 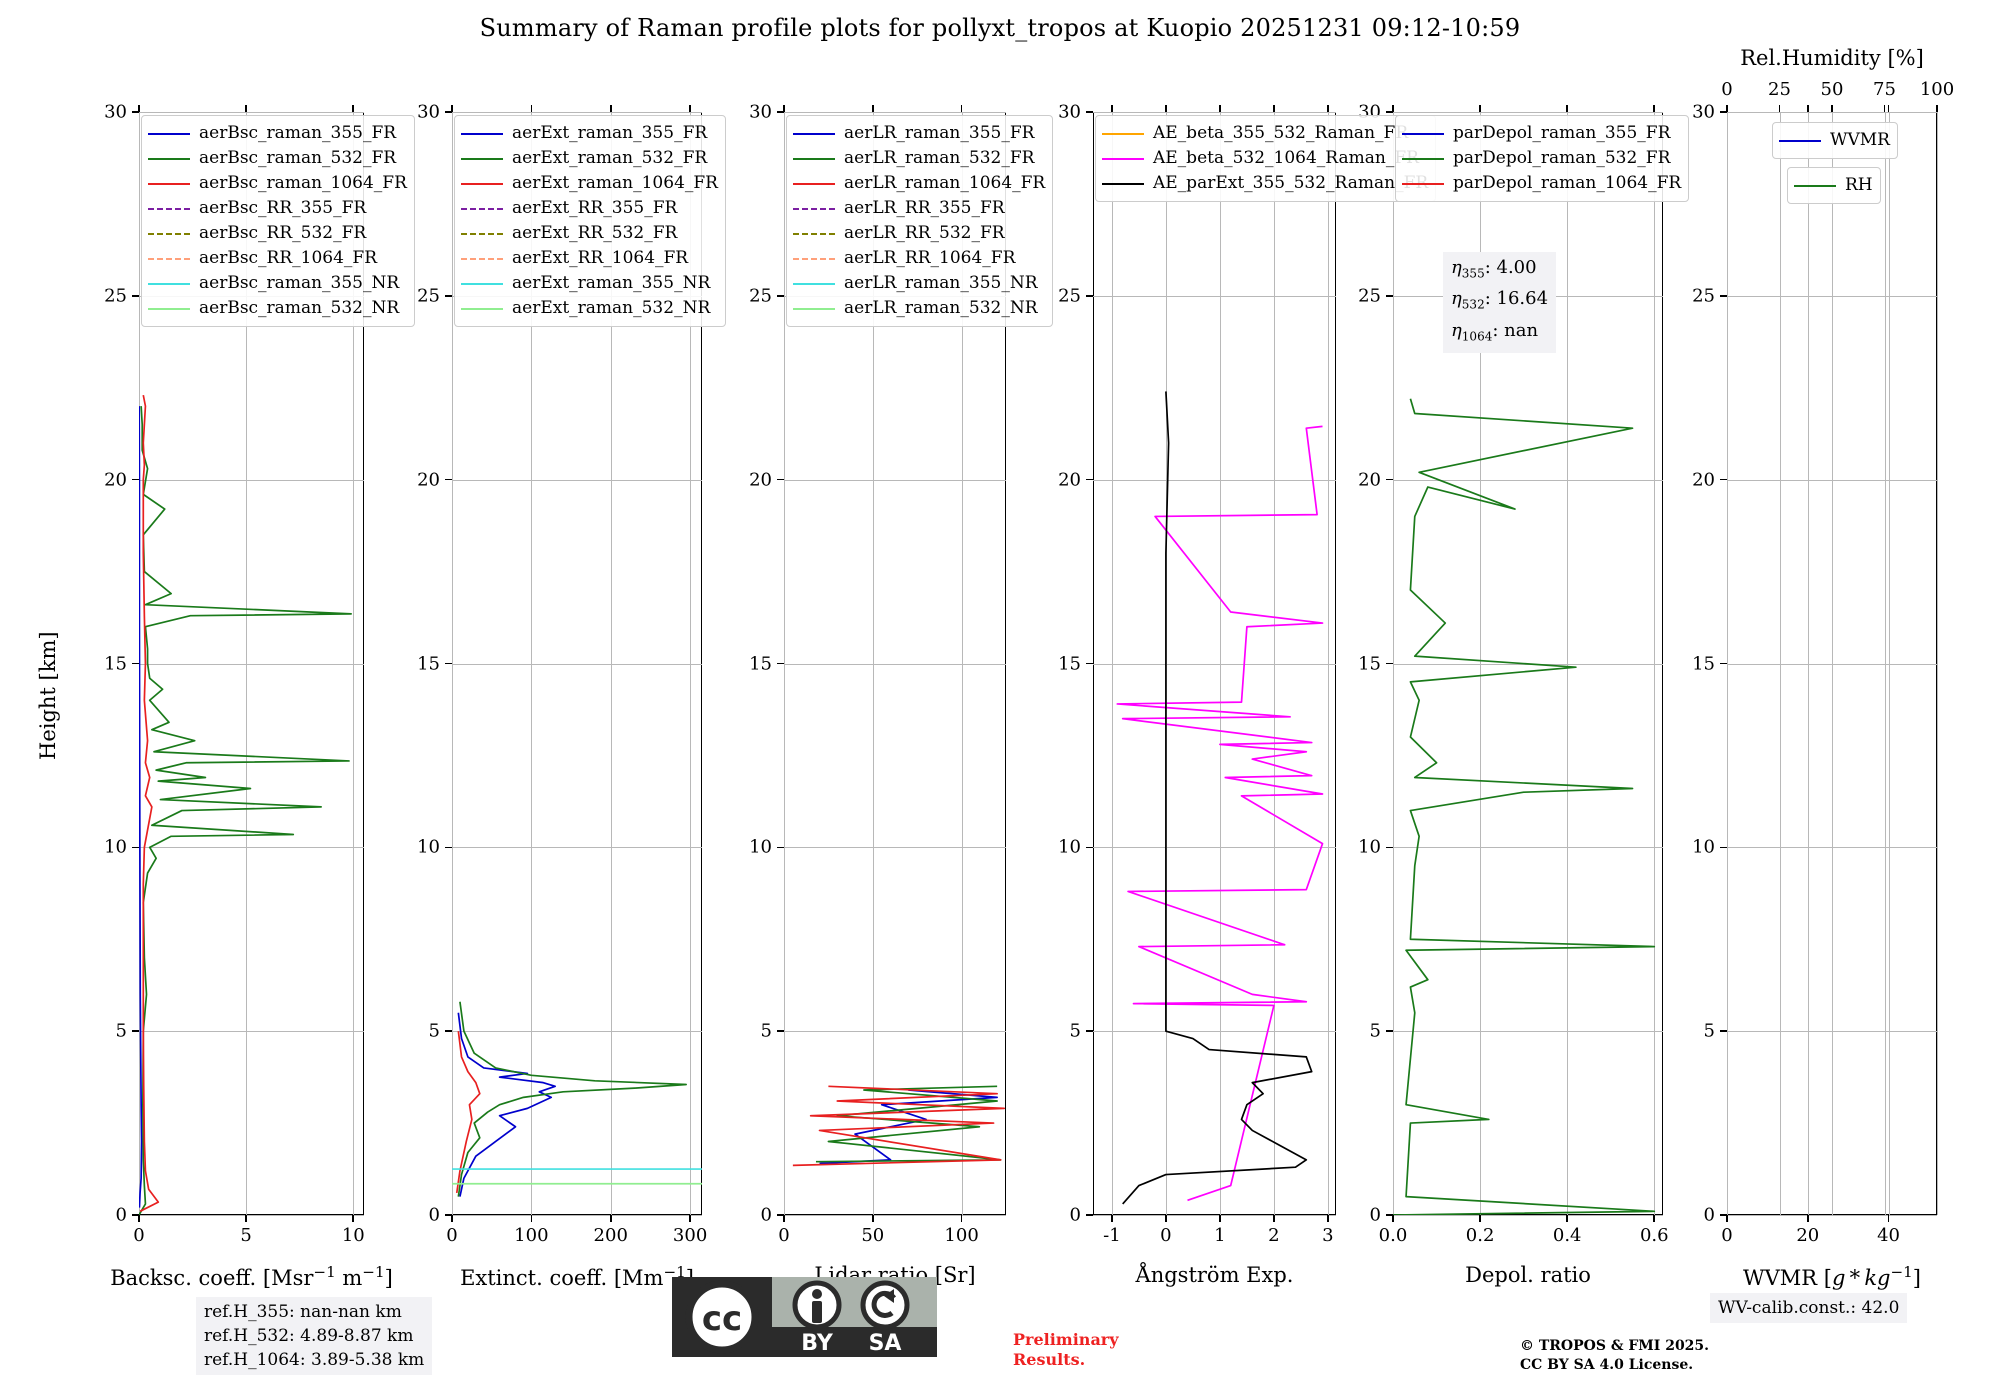 I want to click on y-tick-label: 10, so click(x=1069, y=847).